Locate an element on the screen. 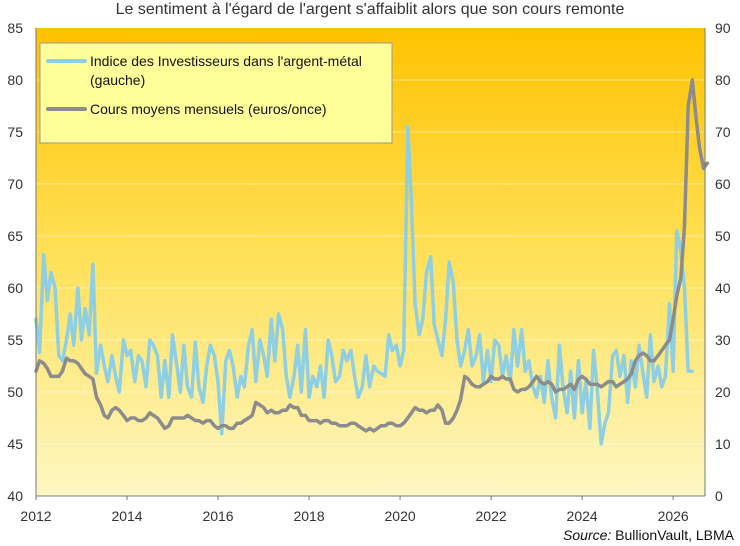 This screenshot has width=740, height=546. right-tick-label: 20 is located at coordinates (723, 392).